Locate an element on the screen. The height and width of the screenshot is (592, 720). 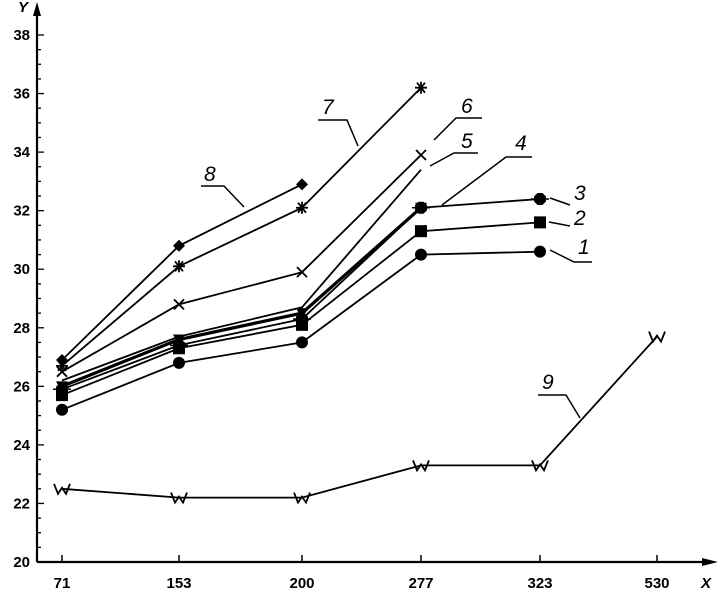
y-tick-label: 28 is located at coordinates (21, 328).